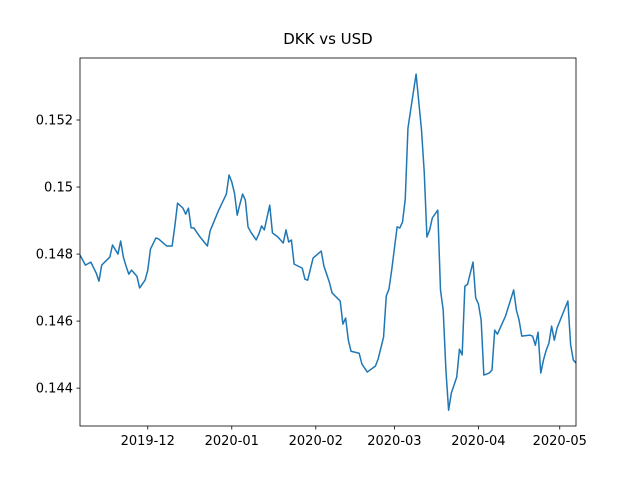 This screenshot has width=640, height=480. What do you see at coordinates (232, 441) in the screenshot?
I see `x-tick-label: 2020-01` at bounding box center [232, 441].